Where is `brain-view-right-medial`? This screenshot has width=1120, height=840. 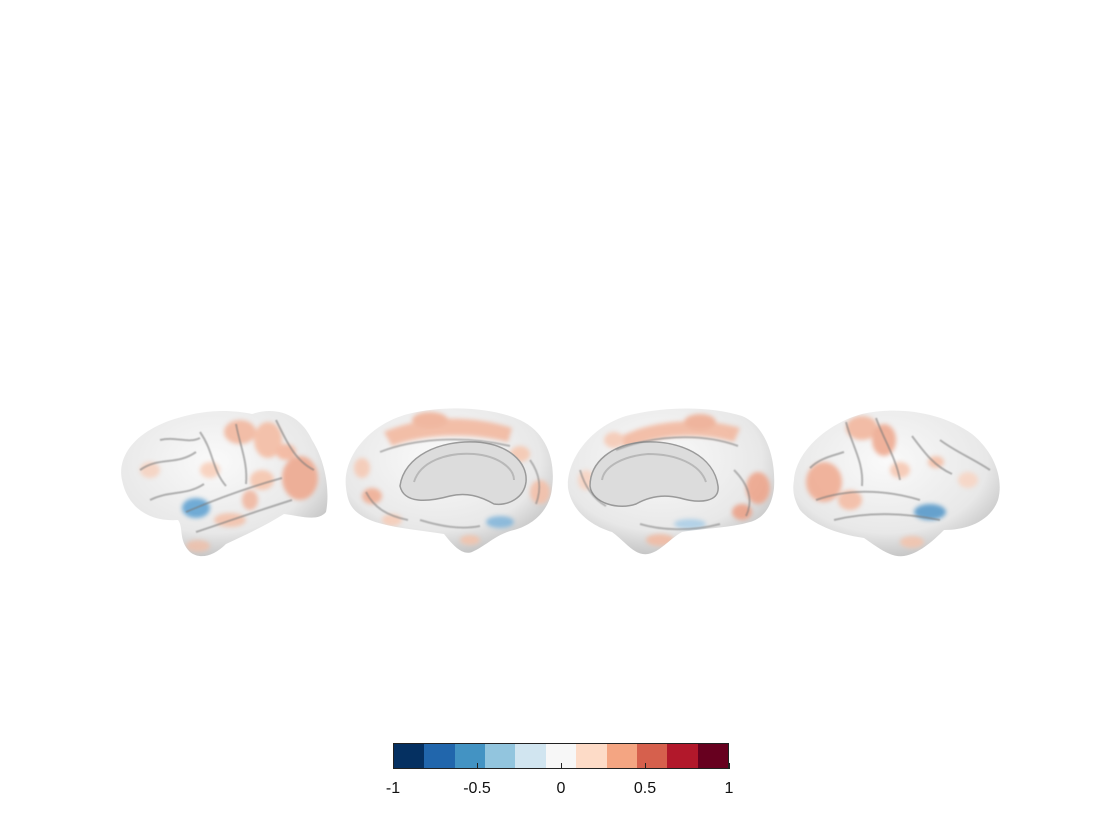 brain-view-right-medial is located at coordinates (671, 481).